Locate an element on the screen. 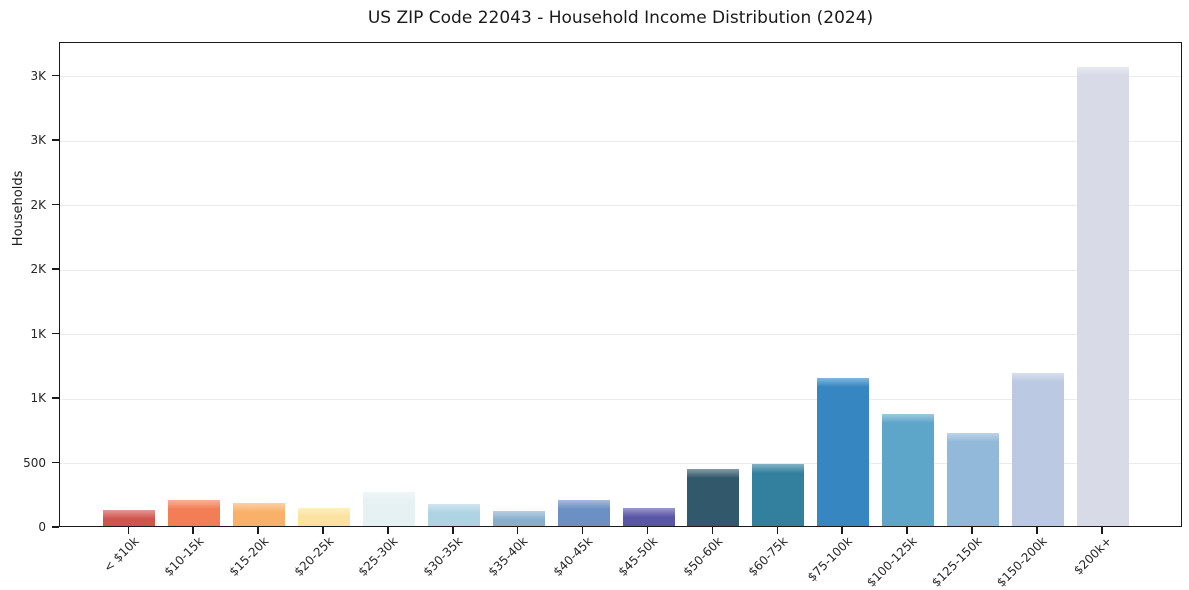 The height and width of the screenshot is (590, 1189). x-tick-label: $25-30k is located at coordinates (378, 556).